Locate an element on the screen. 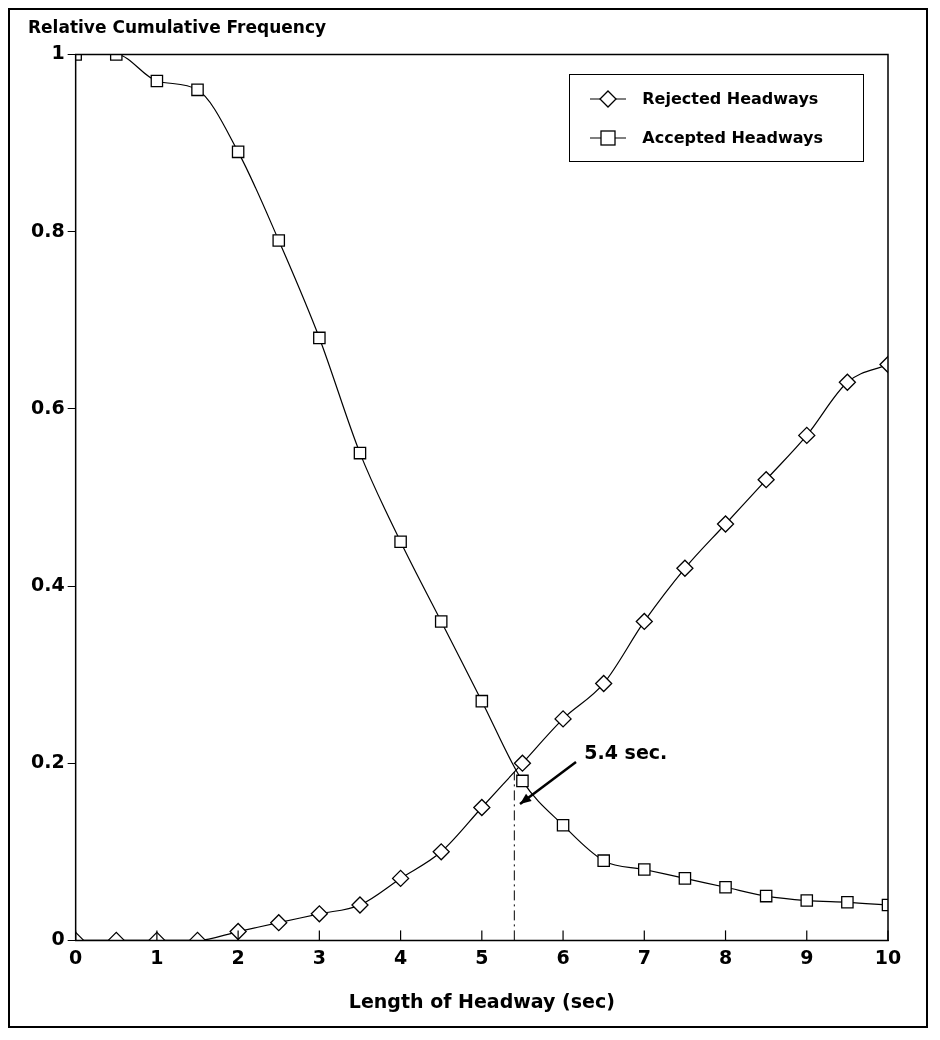 The image size is (940, 1040). x-tick-label: 1 is located at coordinates (157, 956).